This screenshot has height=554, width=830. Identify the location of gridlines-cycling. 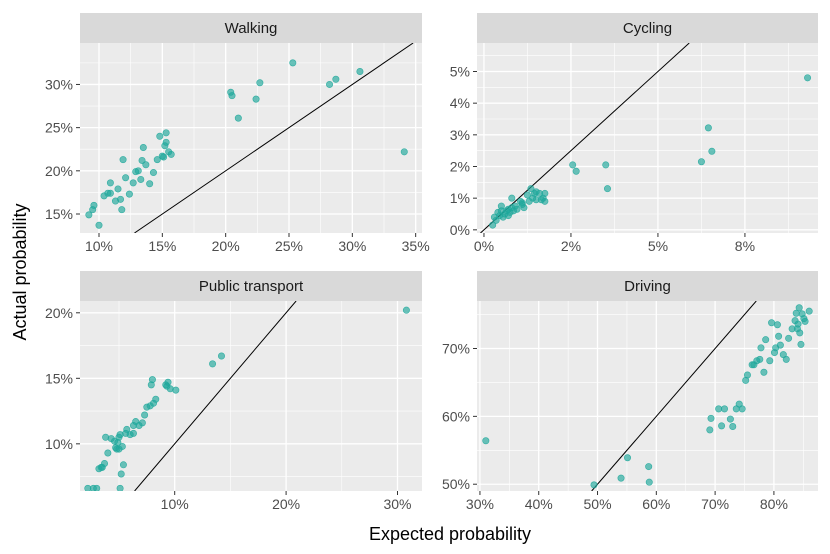
(647, 138).